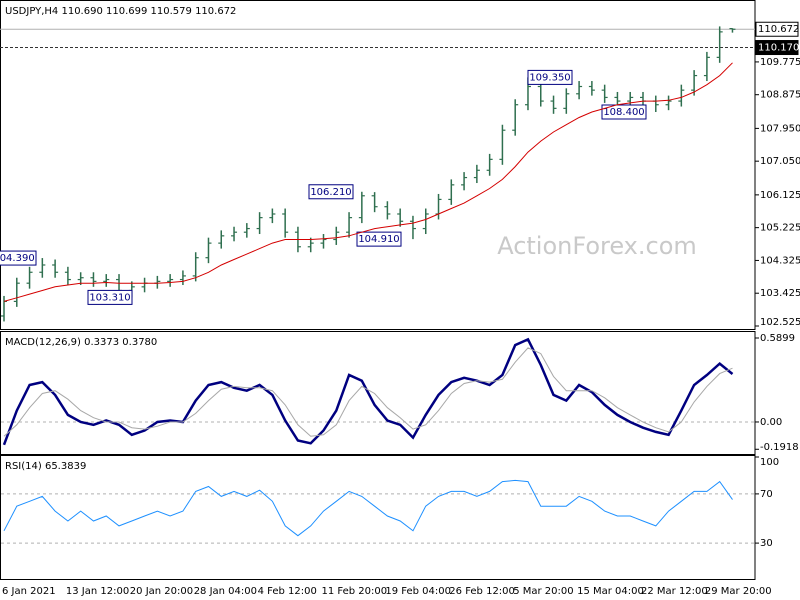 Image resolution: width=800 pixels, height=600 pixels. Describe the element at coordinates (780, 95) in the screenshot. I see `y-tick-label: 108.875` at that location.